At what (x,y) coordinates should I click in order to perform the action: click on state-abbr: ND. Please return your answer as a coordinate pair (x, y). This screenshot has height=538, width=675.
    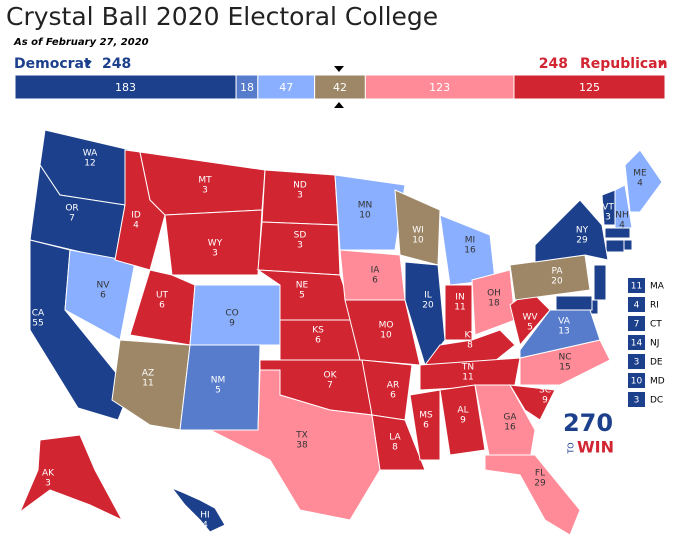
    Looking at the image, I should click on (300, 186).